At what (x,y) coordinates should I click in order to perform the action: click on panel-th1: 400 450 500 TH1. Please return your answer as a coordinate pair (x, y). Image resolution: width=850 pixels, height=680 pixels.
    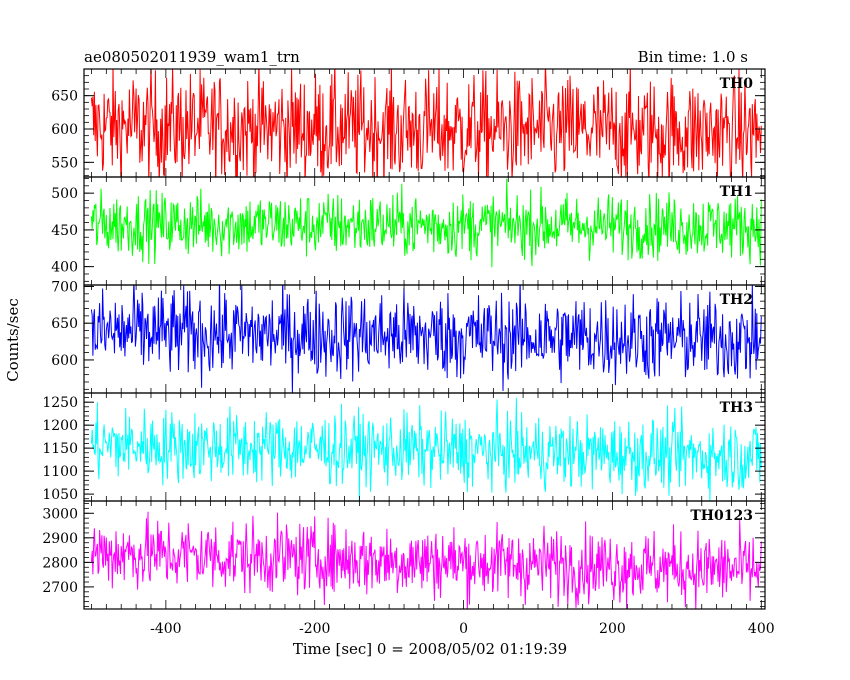
    Looking at the image, I should click on (408, 231).